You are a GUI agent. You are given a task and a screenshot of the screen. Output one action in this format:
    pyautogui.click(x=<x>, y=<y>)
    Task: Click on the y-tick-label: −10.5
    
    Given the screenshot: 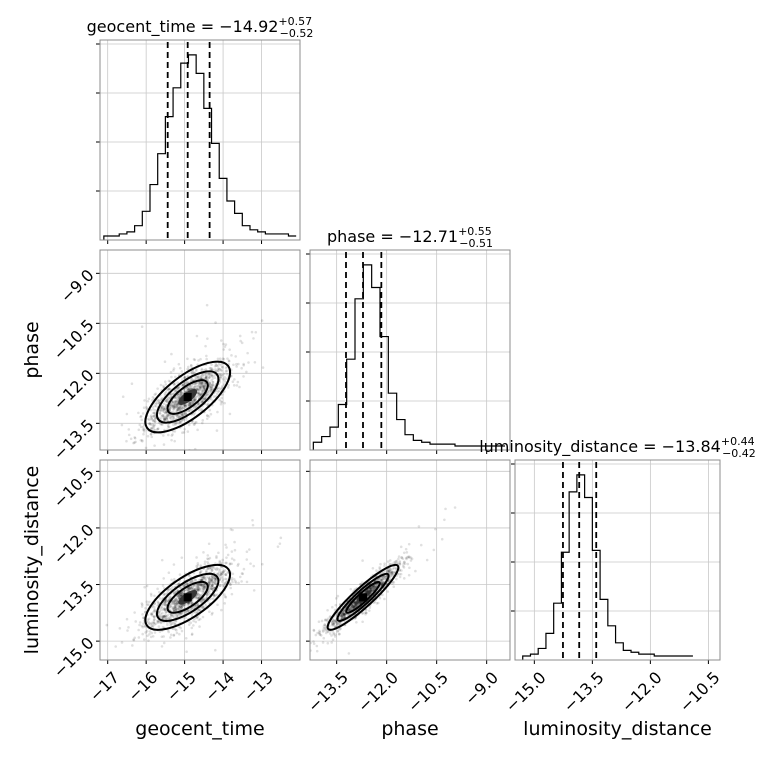 What is the action you would take?
    pyautogui.click(x=74, y=488)
    